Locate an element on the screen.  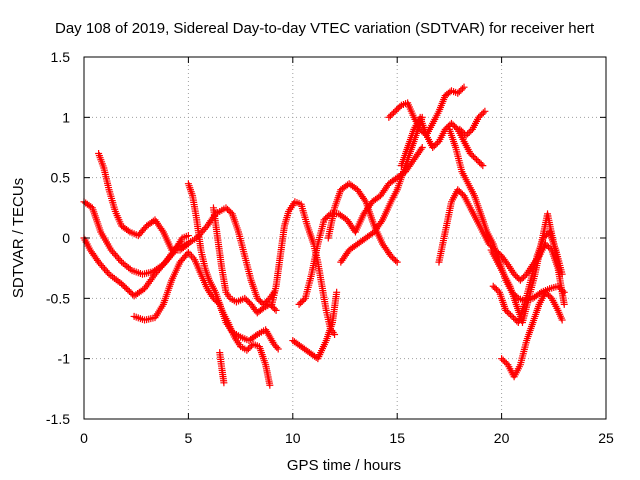
x-axis-label: GPS time / hours is located at coordinates (344, 465).